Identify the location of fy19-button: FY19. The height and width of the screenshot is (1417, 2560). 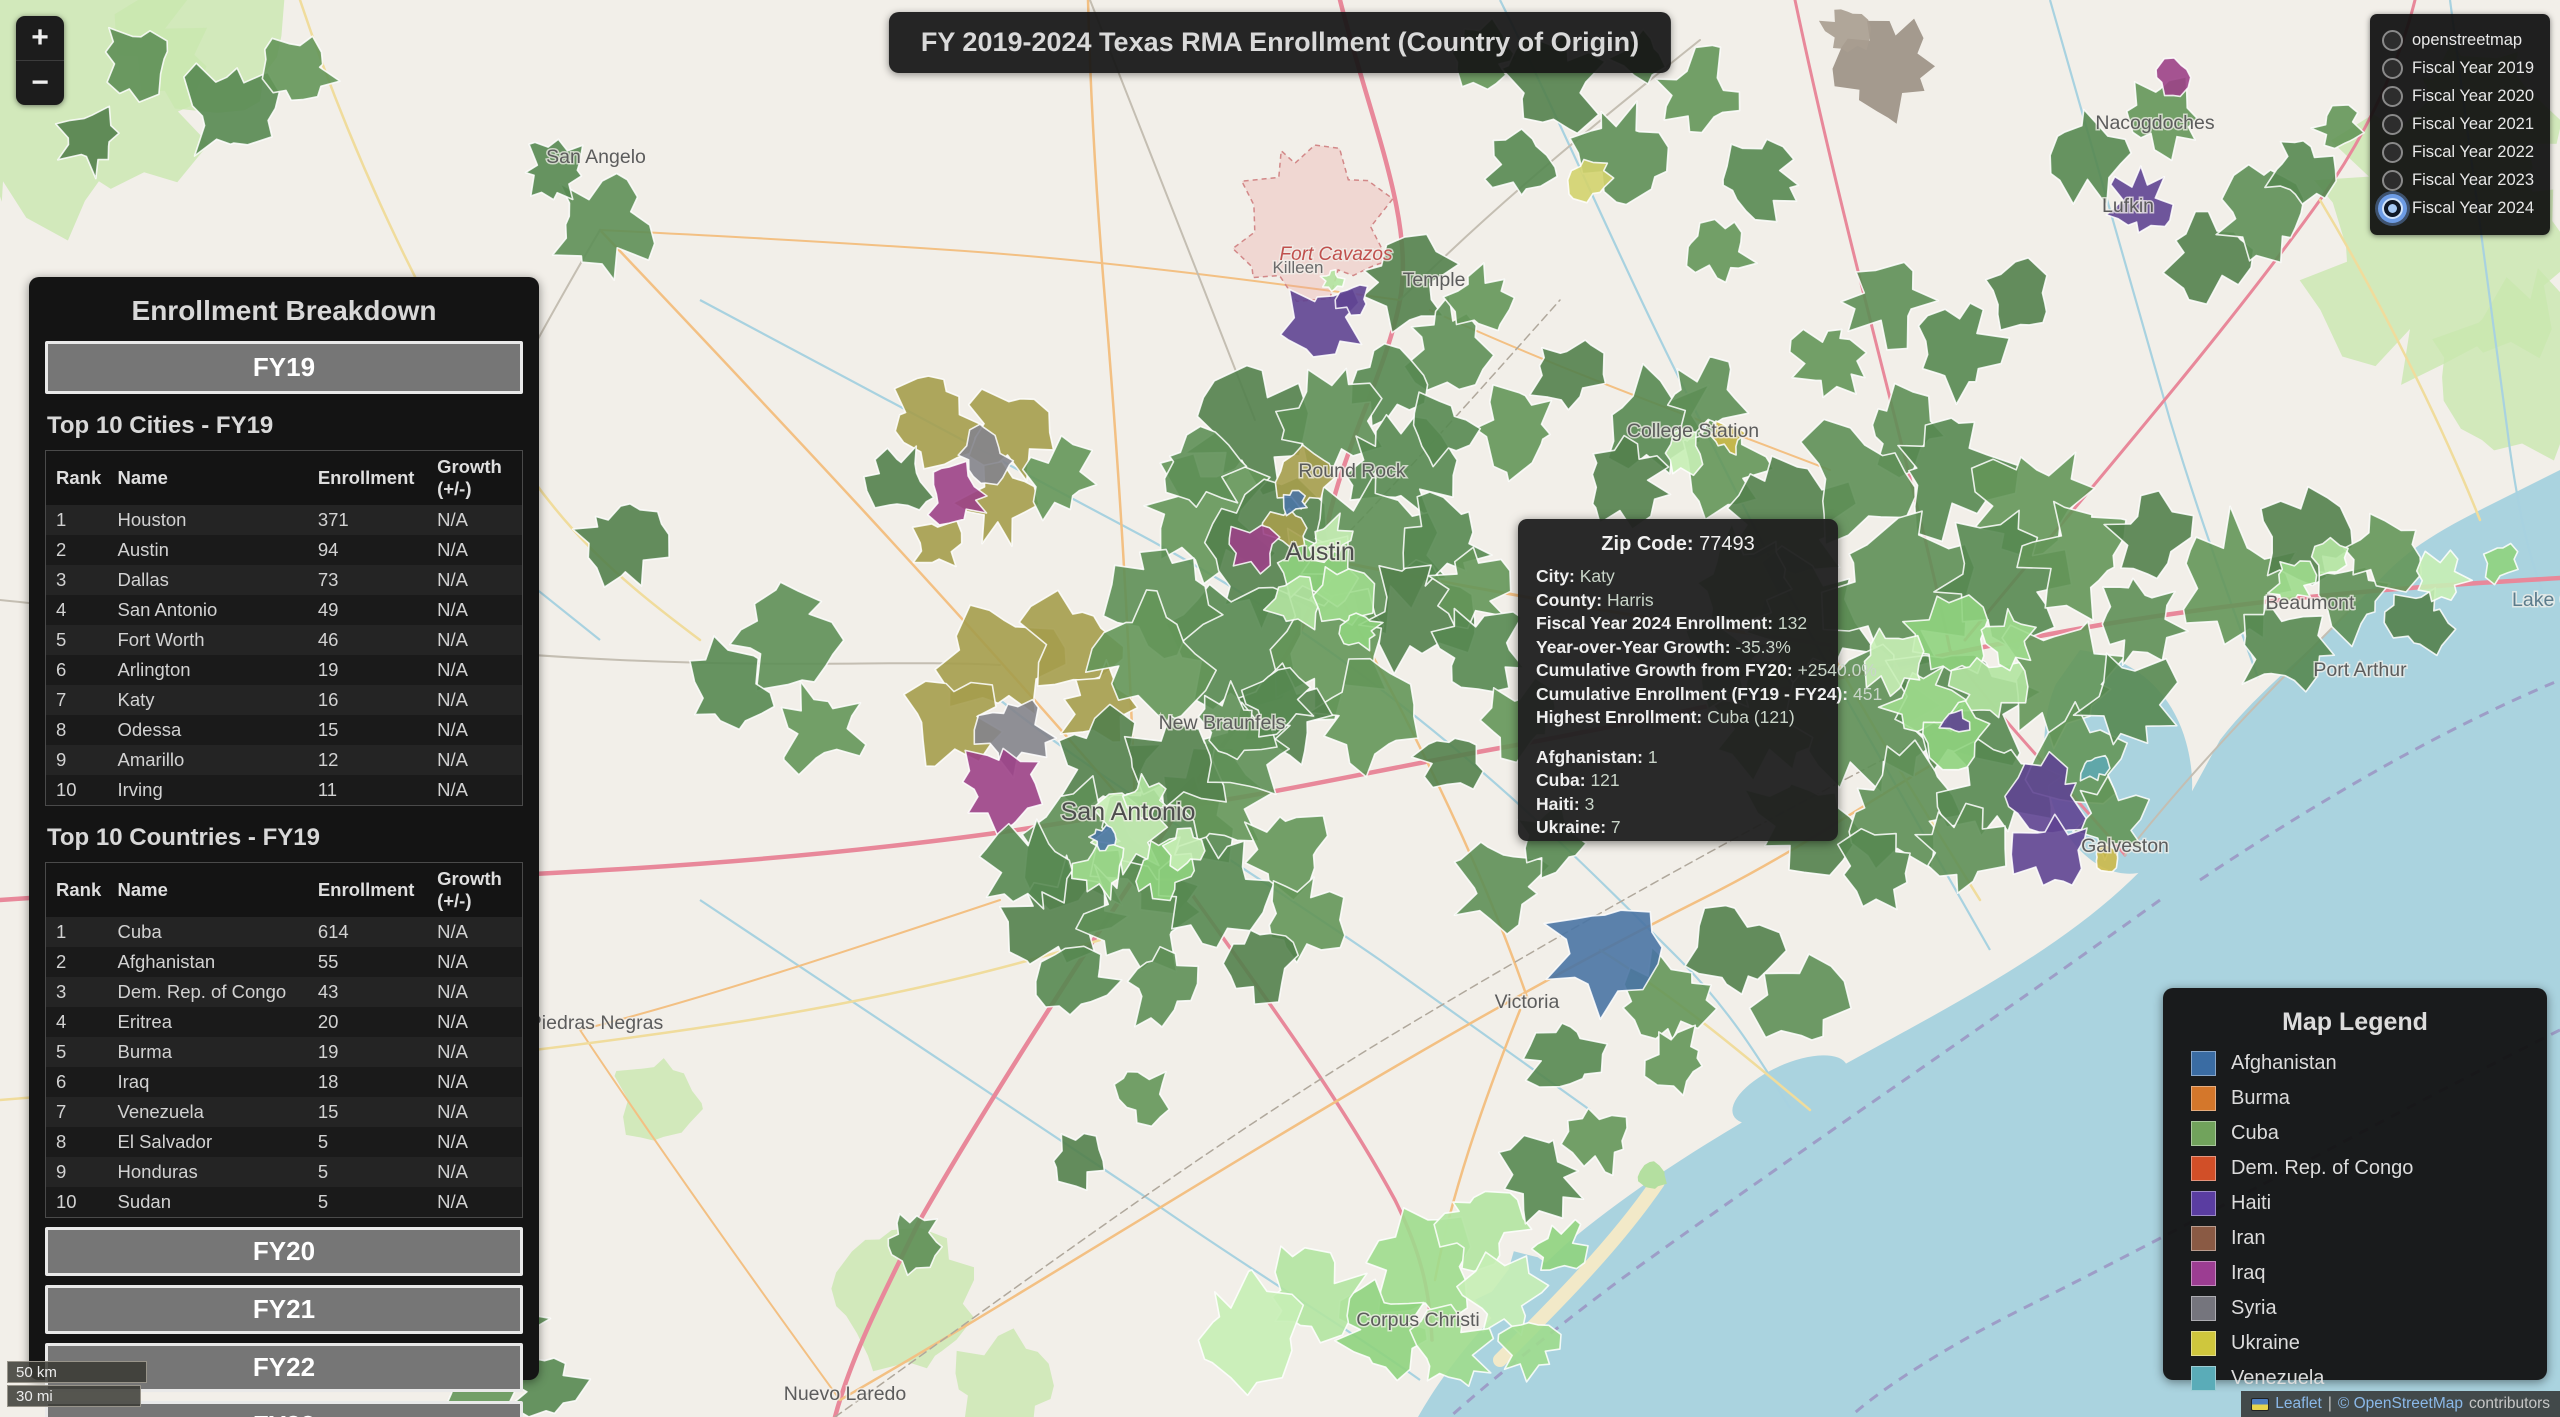
(284, 367).